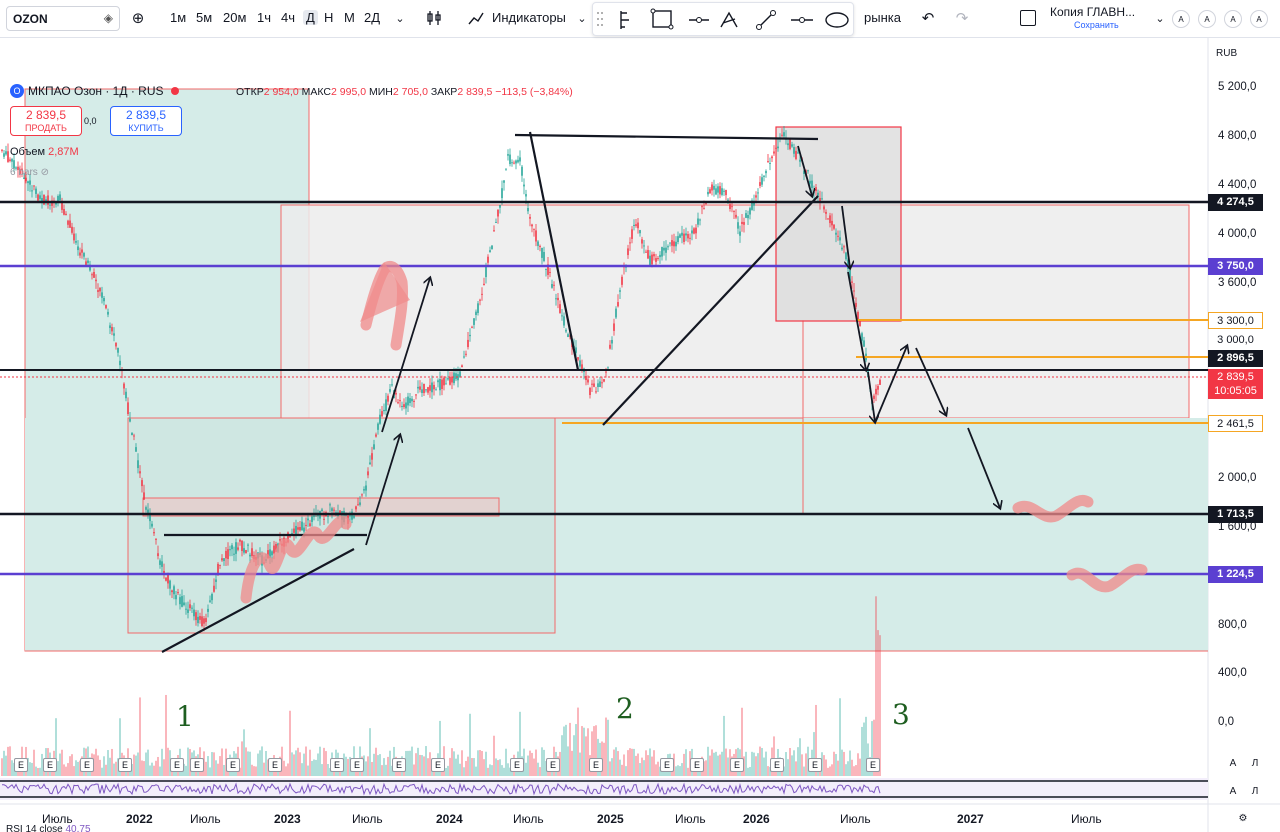  I want to click on add-symbol-icon: ⊕, so click(138, 18).